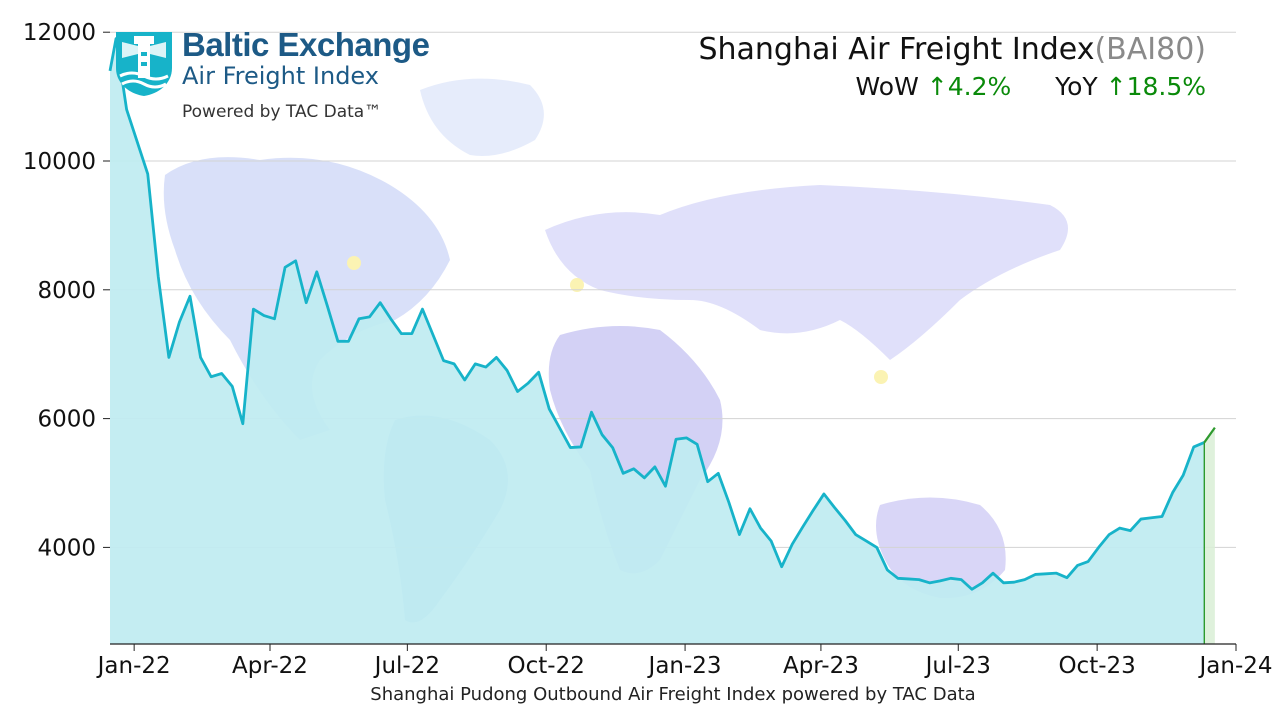  What do you see at coordinates (306, 44) in the screenshot?
I see `logo-title: Baltic Exchange` at bounding box center [306, 44].